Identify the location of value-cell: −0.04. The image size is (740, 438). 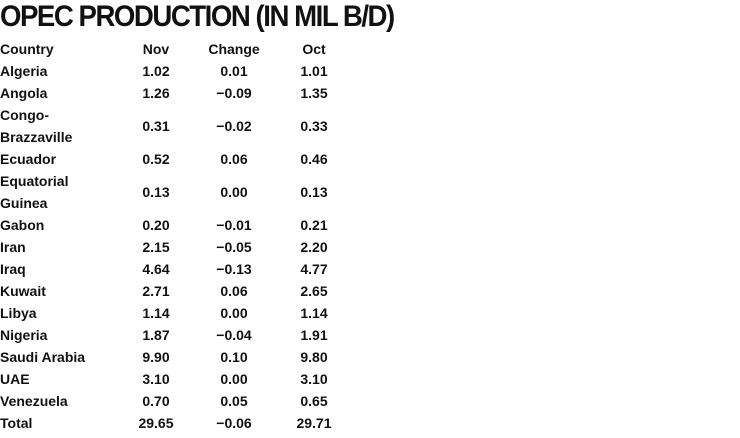
(234, 335).